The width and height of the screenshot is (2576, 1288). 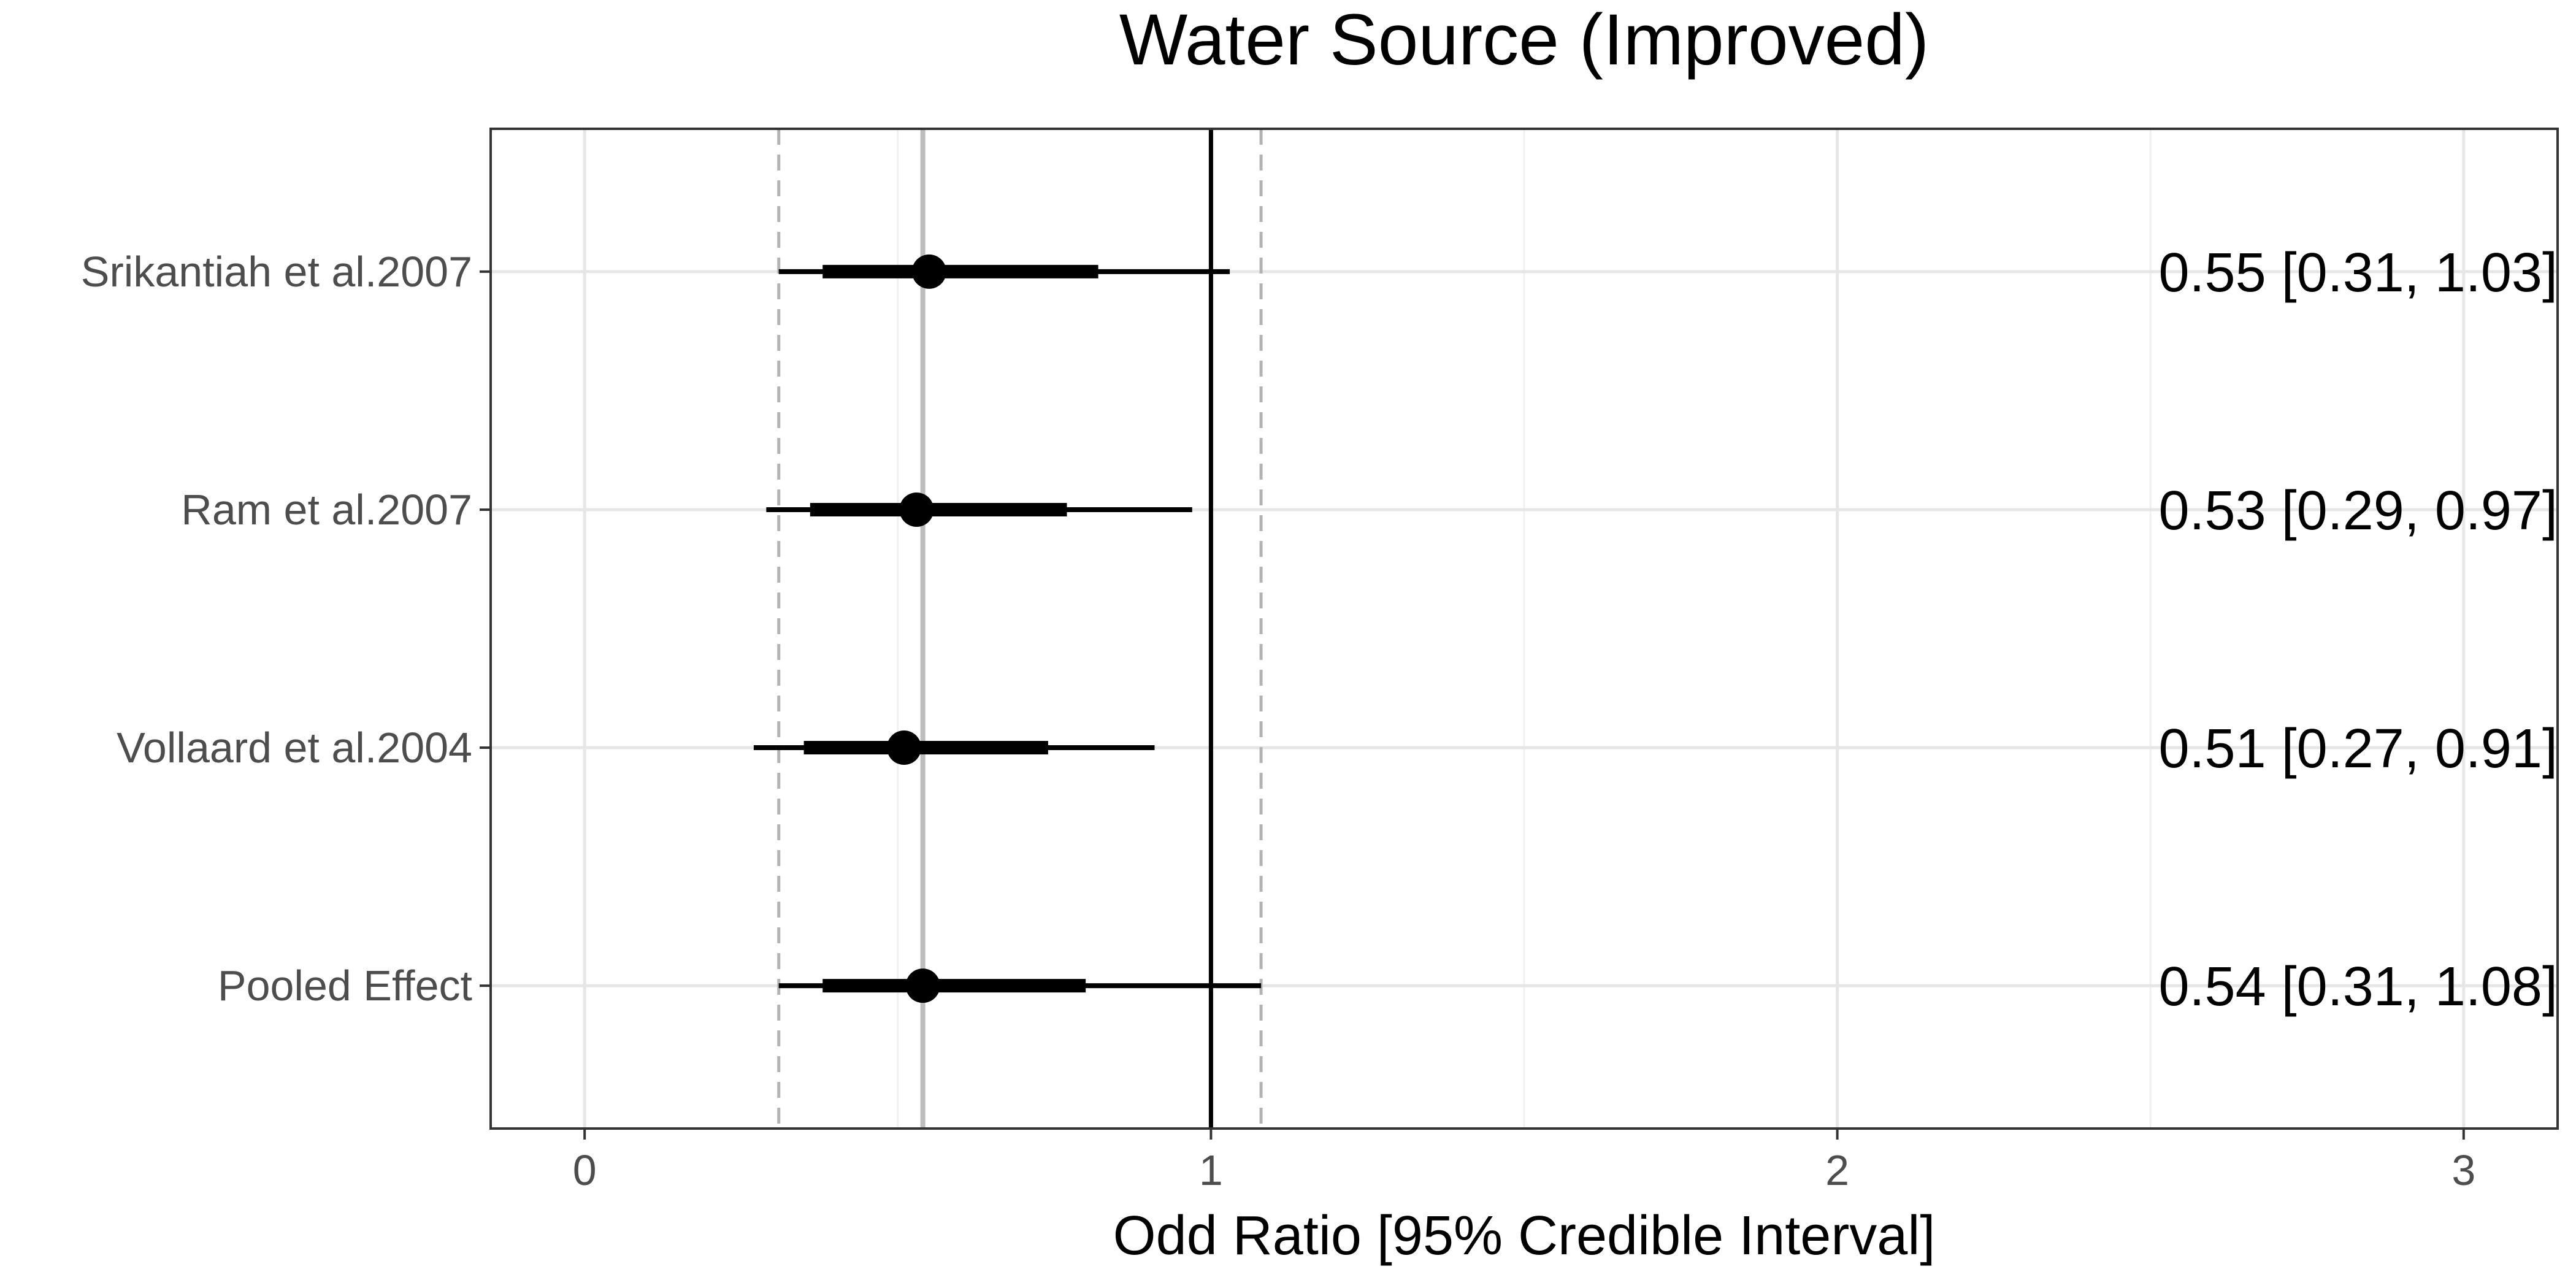 I want to click on x-axis-label: Odd Ratio [95% Credible Interval], so click(x=1524, y=1236).